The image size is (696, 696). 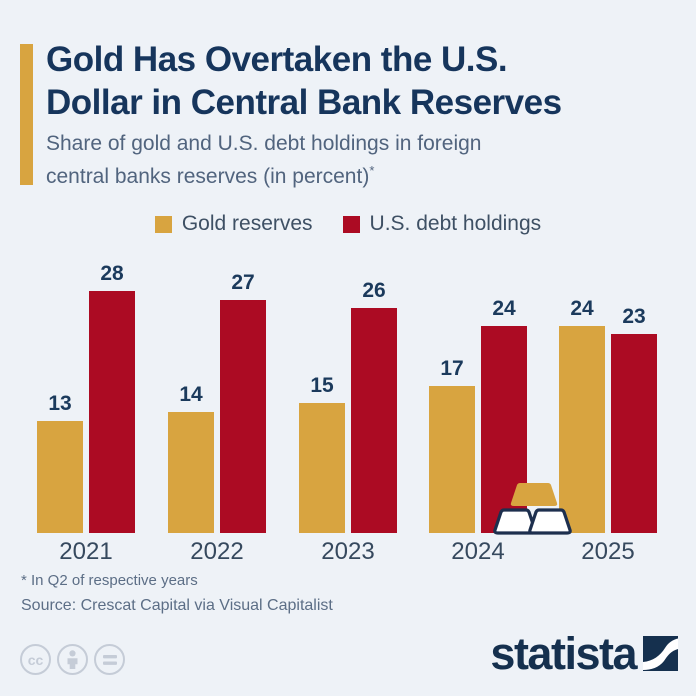 What do you see at coordinates (109, 580) in the screenshot?
I see `footnote: * In Q2 of respective years` at bounding box center [109, 580].